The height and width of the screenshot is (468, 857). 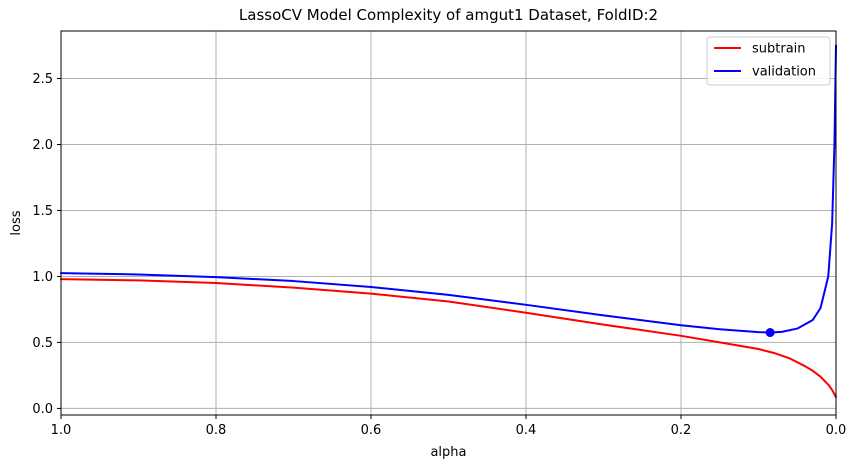 I want to click on marker-layer, so click(x=770, y=333).